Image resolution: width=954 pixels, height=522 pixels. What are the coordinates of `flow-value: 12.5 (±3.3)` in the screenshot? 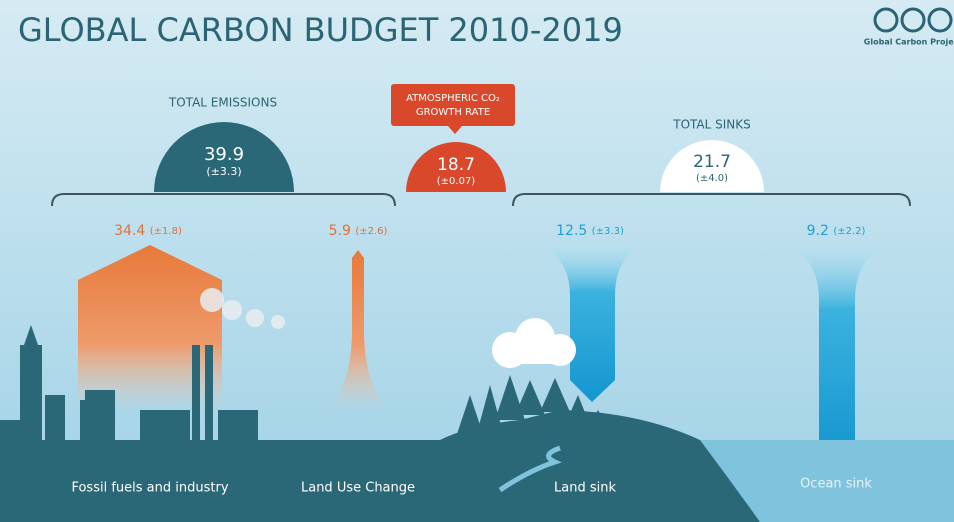 It's located at (590, 231).